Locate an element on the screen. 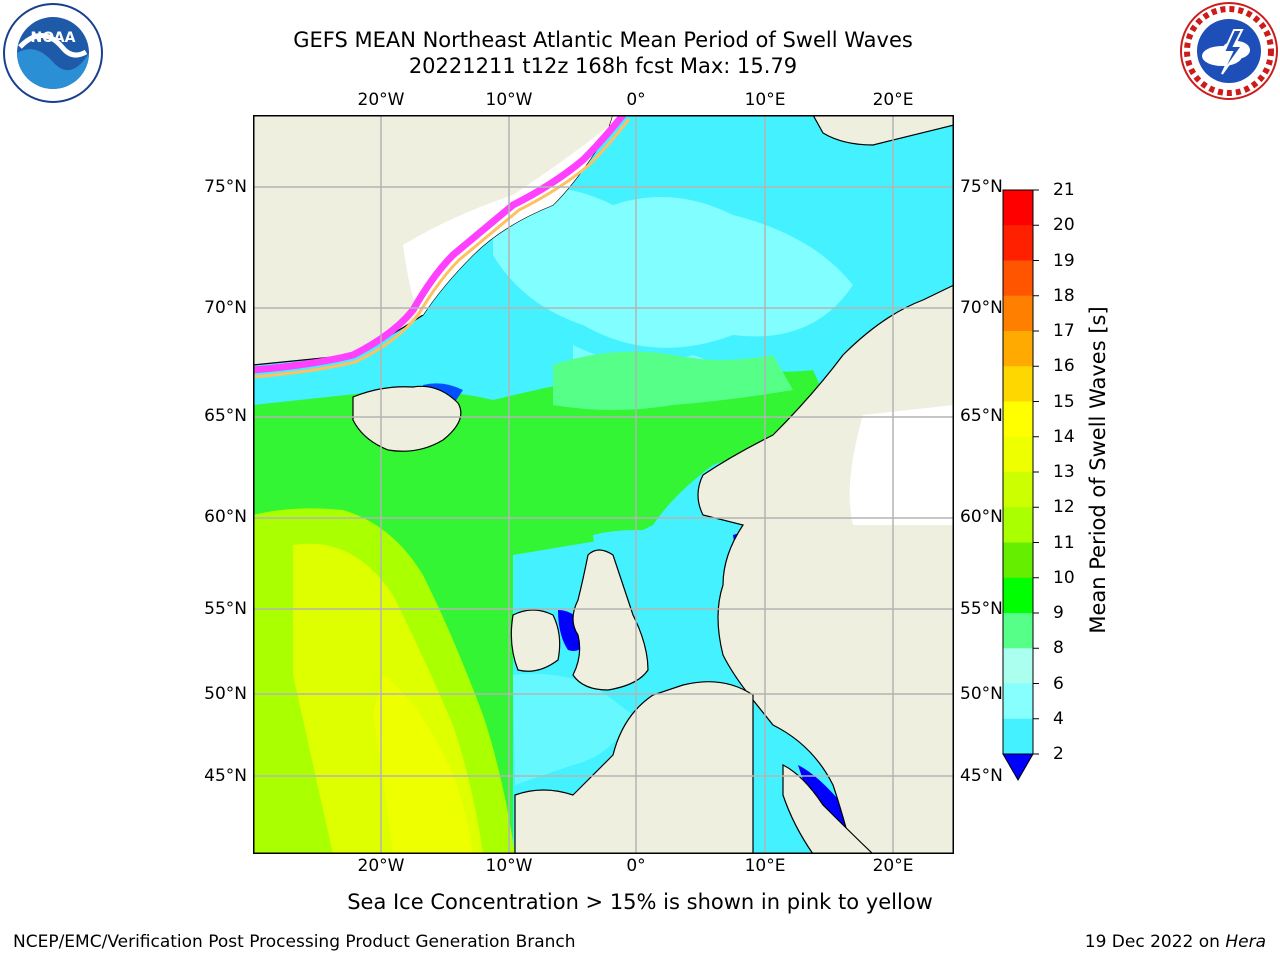  colorbar is located at coordinates (1020, 485).